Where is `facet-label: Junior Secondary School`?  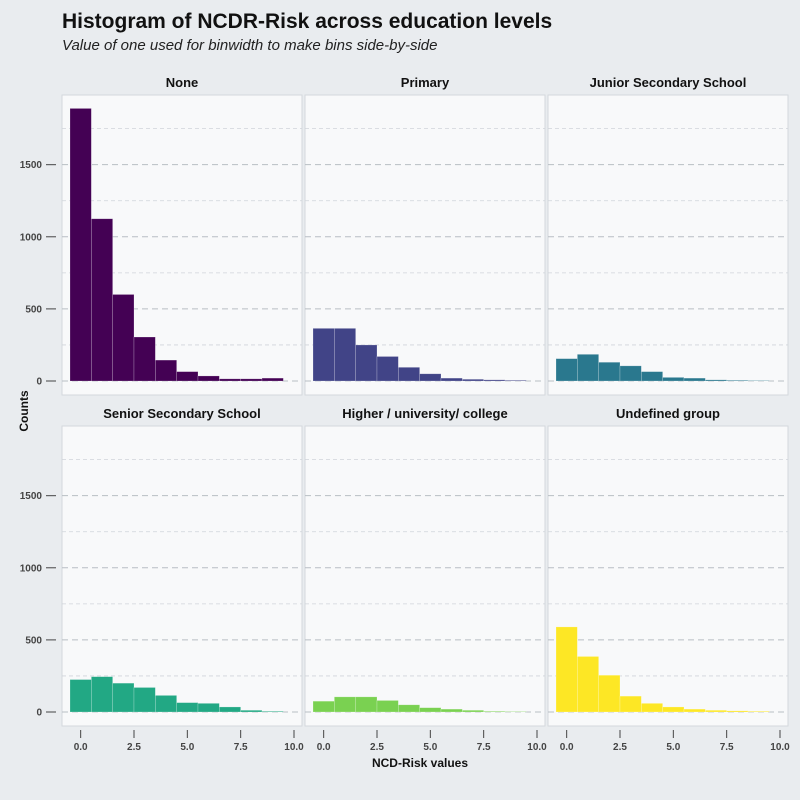
facet-label: Junior Secondary School is located at coordinates (668, 82).